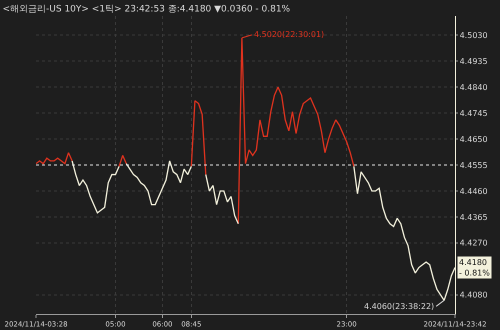  What do you see at coordinates (146, 9) in the screenshot?
I see `chart-title: <해외금리-US 10Y> <1틱> 23:42:53 종:4.4180 ▼0.0360 - 0.81%` at bounding box center [146, 9].